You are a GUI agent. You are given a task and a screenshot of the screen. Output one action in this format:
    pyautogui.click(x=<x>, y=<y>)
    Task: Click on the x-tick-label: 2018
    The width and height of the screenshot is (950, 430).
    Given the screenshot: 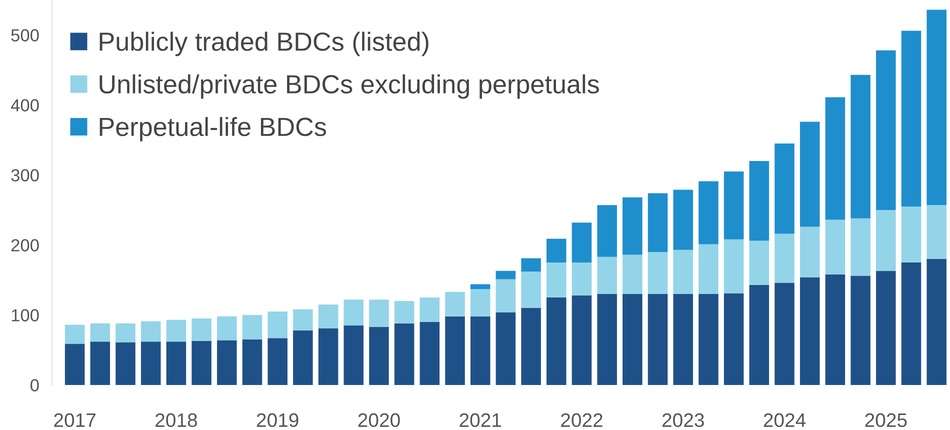 What is the action you would take?
    pyautogui.click(x=176, y=420)
    